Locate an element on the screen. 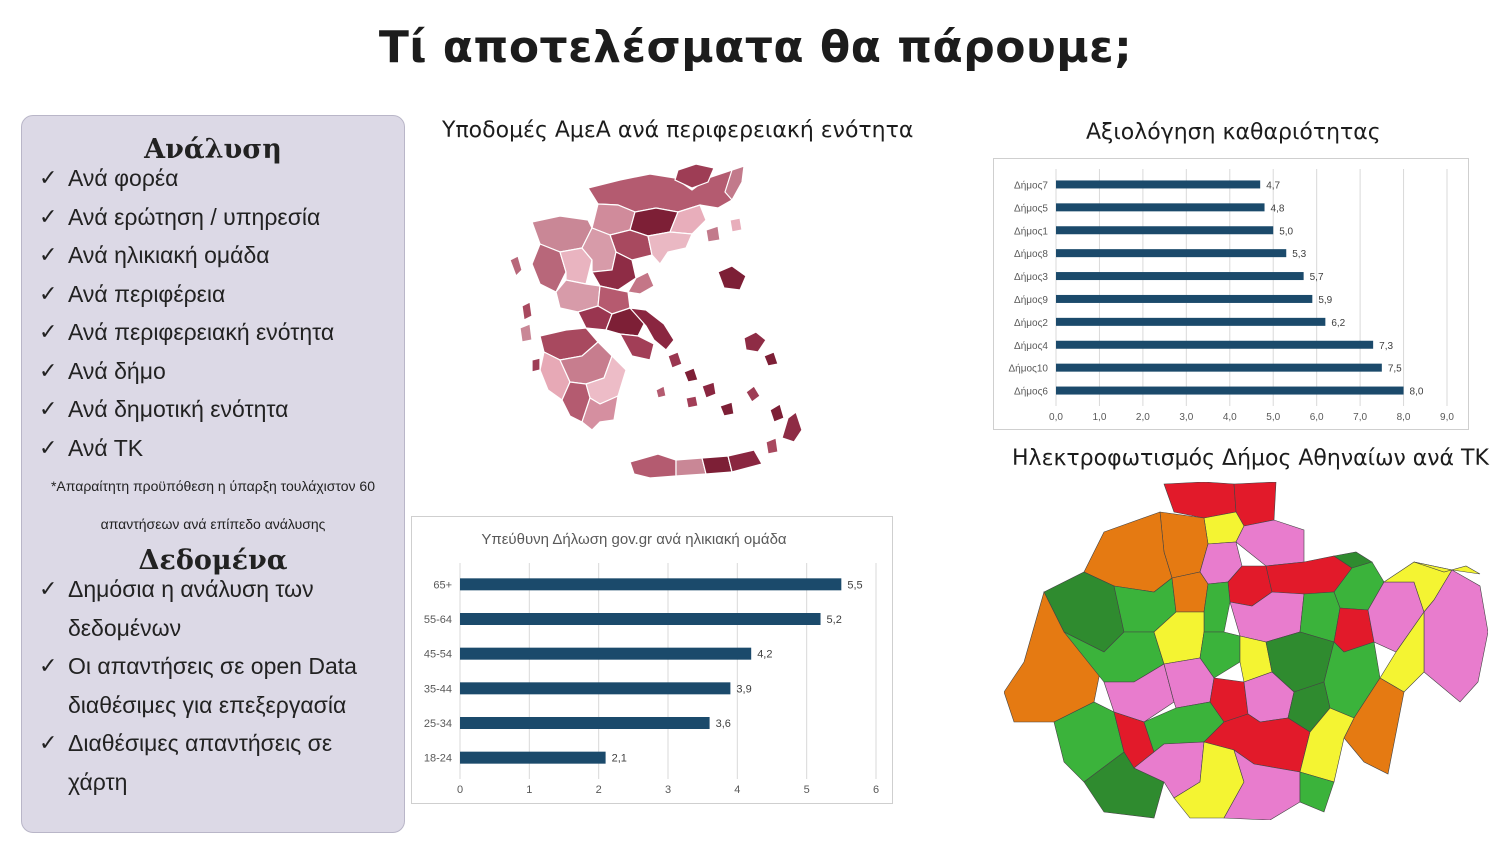 The width and height of the screenshot is (1511, 842). analysis-heading: Ανάλυση is located at coordinates (213, 149).